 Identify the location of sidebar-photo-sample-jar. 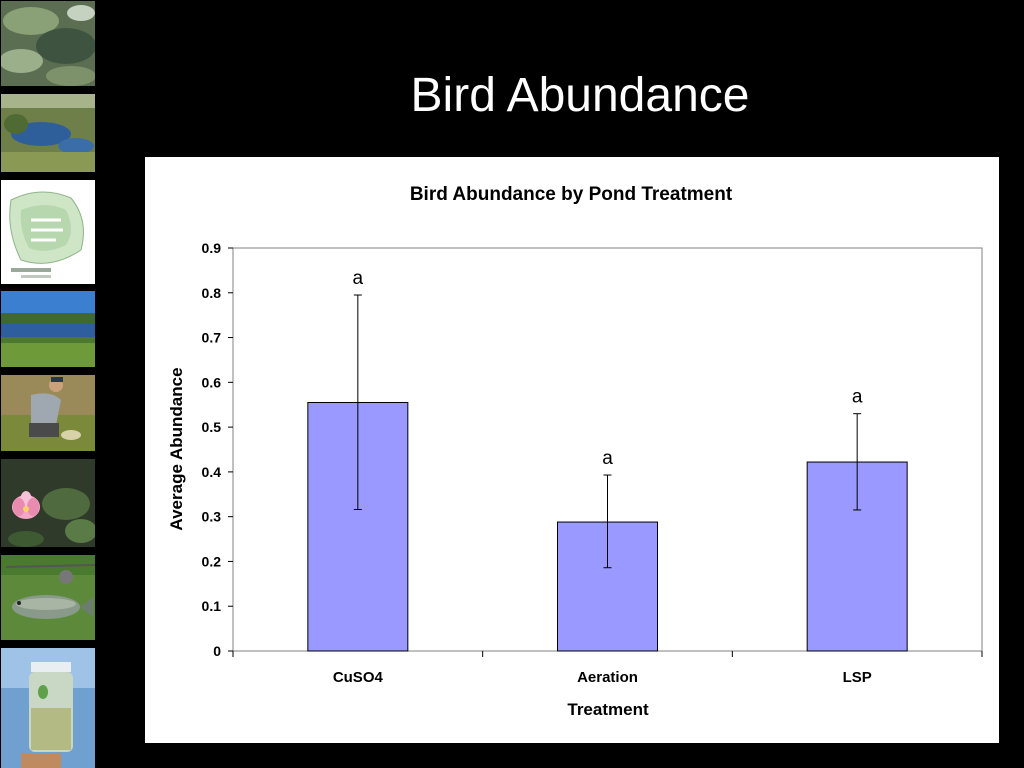
(48, 708).